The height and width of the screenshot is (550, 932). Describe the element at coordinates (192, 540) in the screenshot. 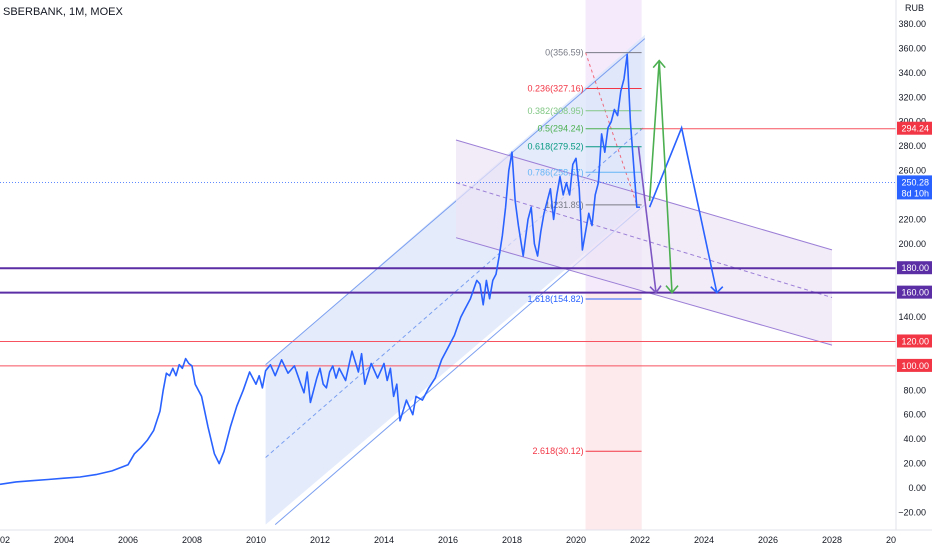

I see `x-tick-label: 2008` at that location.